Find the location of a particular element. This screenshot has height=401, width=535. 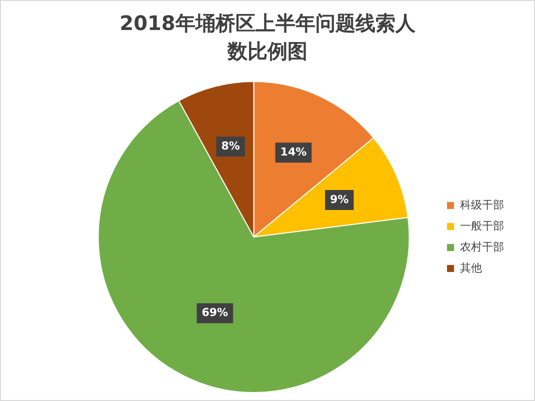

data-label: 9% is located at coordinates (339, 199).